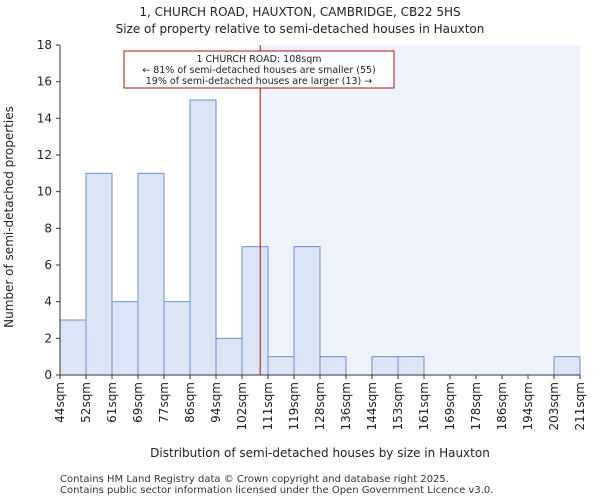 The height and width of the screenshot is (500, 600). What do you see at coordinates (73, 347) in the screenshot?
I see `bar-44sqm` at bounding box center [73, 347].